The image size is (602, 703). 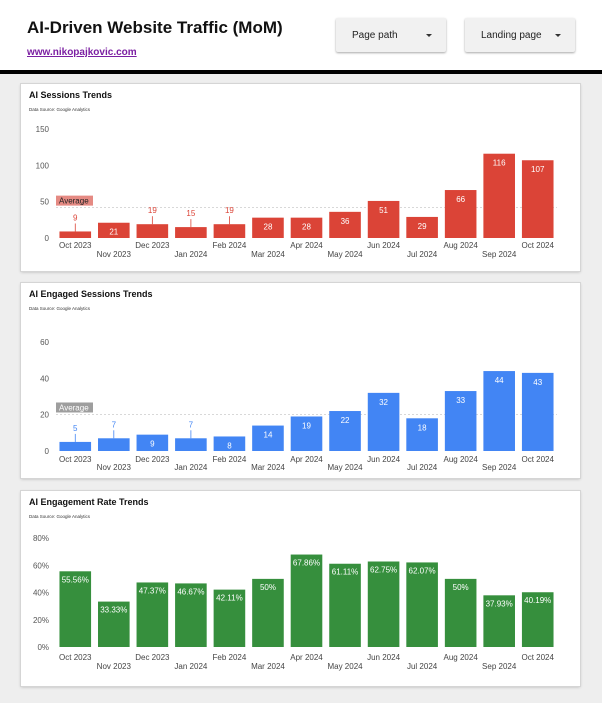 What do you see at coordinates (422, 427) in the screenshot?
I see `data-label: 18` at bounding box center [422, 427].